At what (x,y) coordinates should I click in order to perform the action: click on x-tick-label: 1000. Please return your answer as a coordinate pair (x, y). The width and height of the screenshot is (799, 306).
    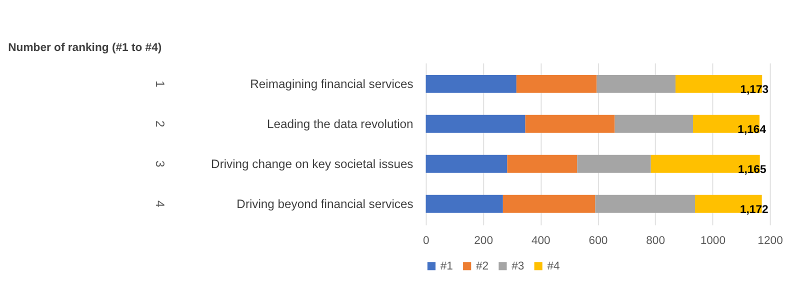
    Looking at the image, I should click on (713, 240).